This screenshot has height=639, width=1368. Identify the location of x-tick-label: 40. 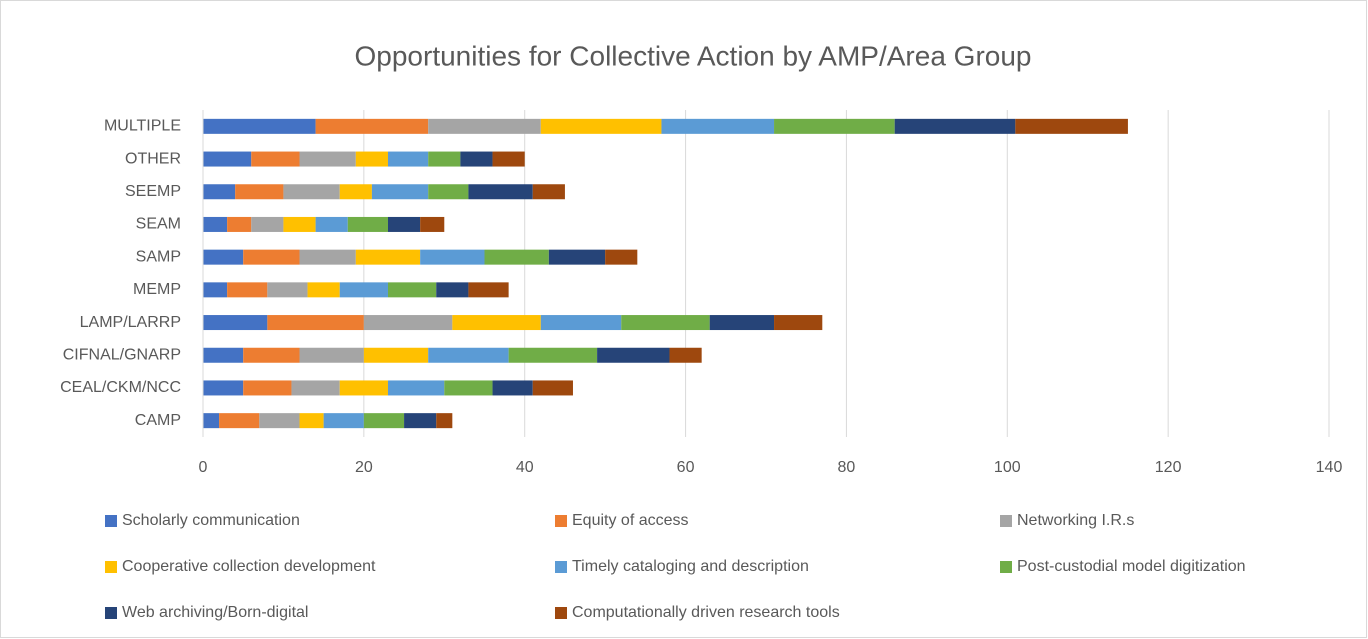
(525, 467).